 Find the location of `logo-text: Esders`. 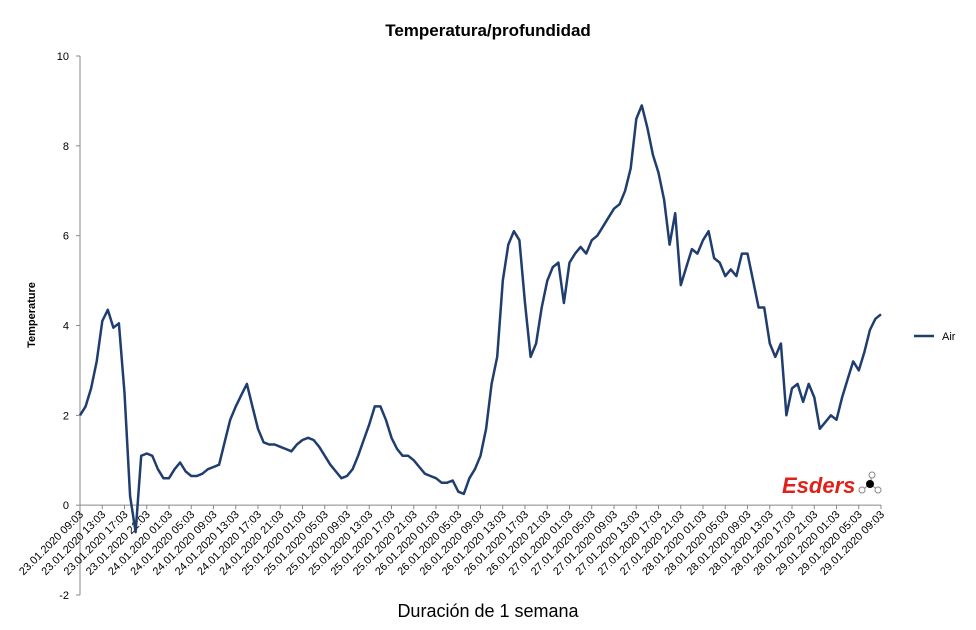

logo-text: Esders is located at coordinates (818, 485).